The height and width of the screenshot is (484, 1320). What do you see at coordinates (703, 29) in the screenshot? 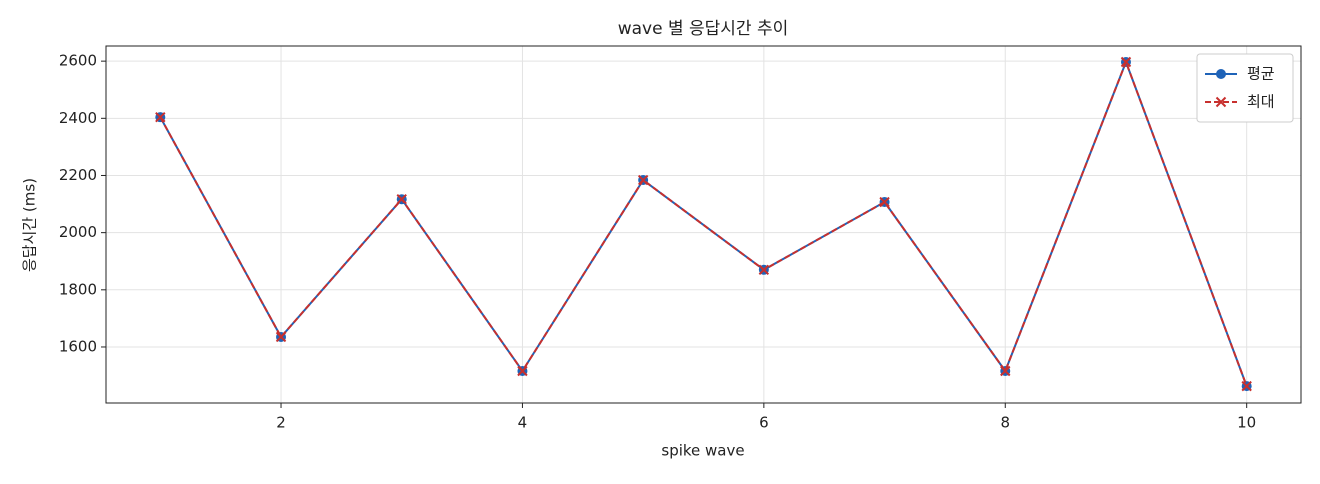
I see `chart-title: wave 별 응답시간 추이` at bounding box center [703, 29].